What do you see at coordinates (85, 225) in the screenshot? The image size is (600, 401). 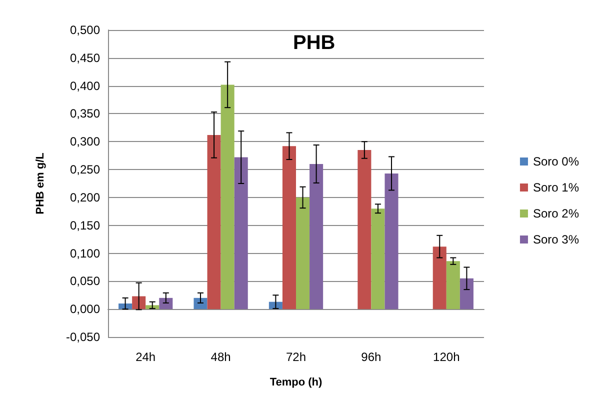 I see `y-tick-label: 0,150` at bounding box center [85, 225].